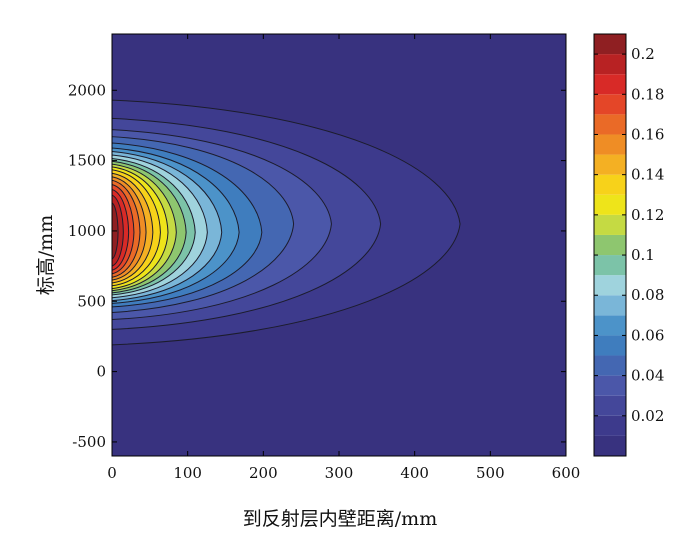  Describe the element at coordinates (87, 231) in the screenshot. I see `y-tick-label: 1000` at that location.